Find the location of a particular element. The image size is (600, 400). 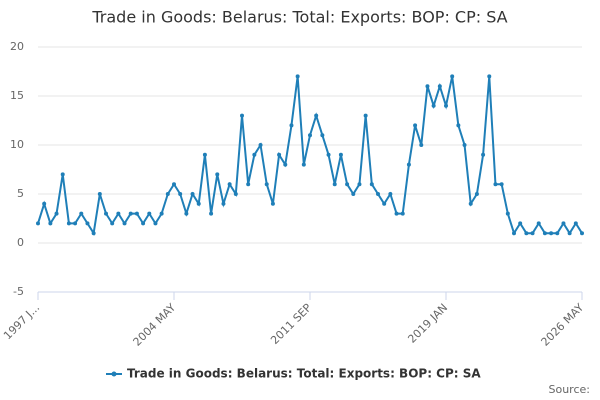

x-tick-label: 2011 SEP is located at coordinates (291, 324).